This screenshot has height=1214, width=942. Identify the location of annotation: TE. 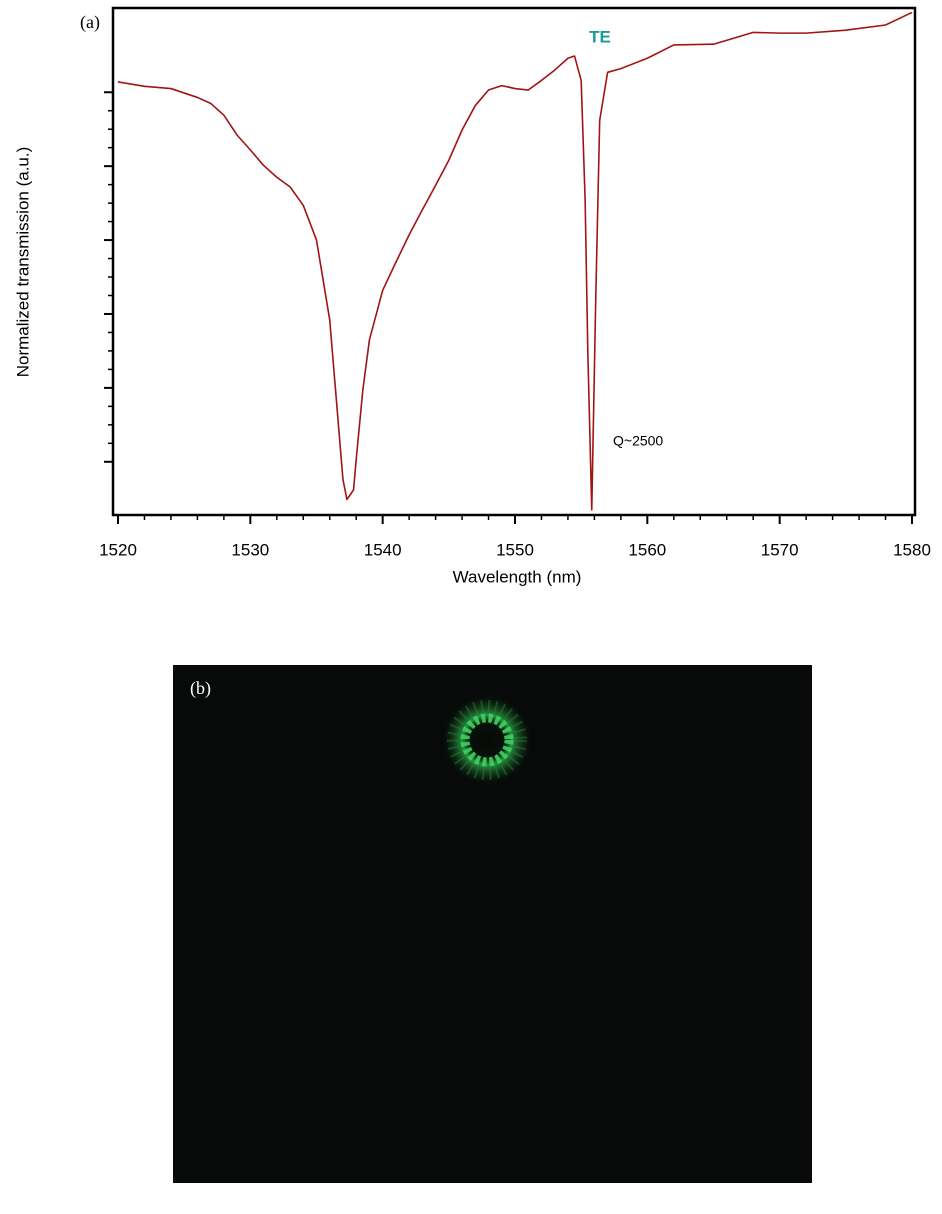
(600, 36).